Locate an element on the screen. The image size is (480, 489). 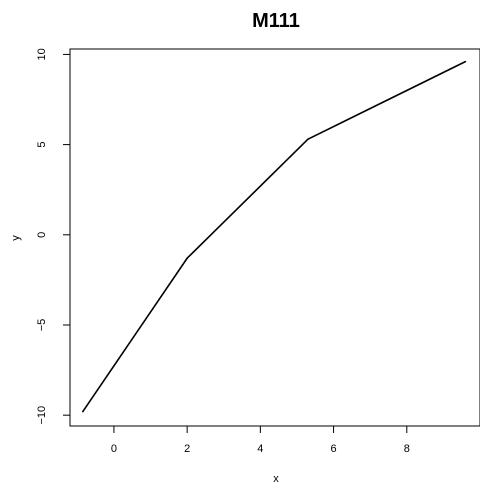
chart-title: M111 is located at coordinates (276, 21).